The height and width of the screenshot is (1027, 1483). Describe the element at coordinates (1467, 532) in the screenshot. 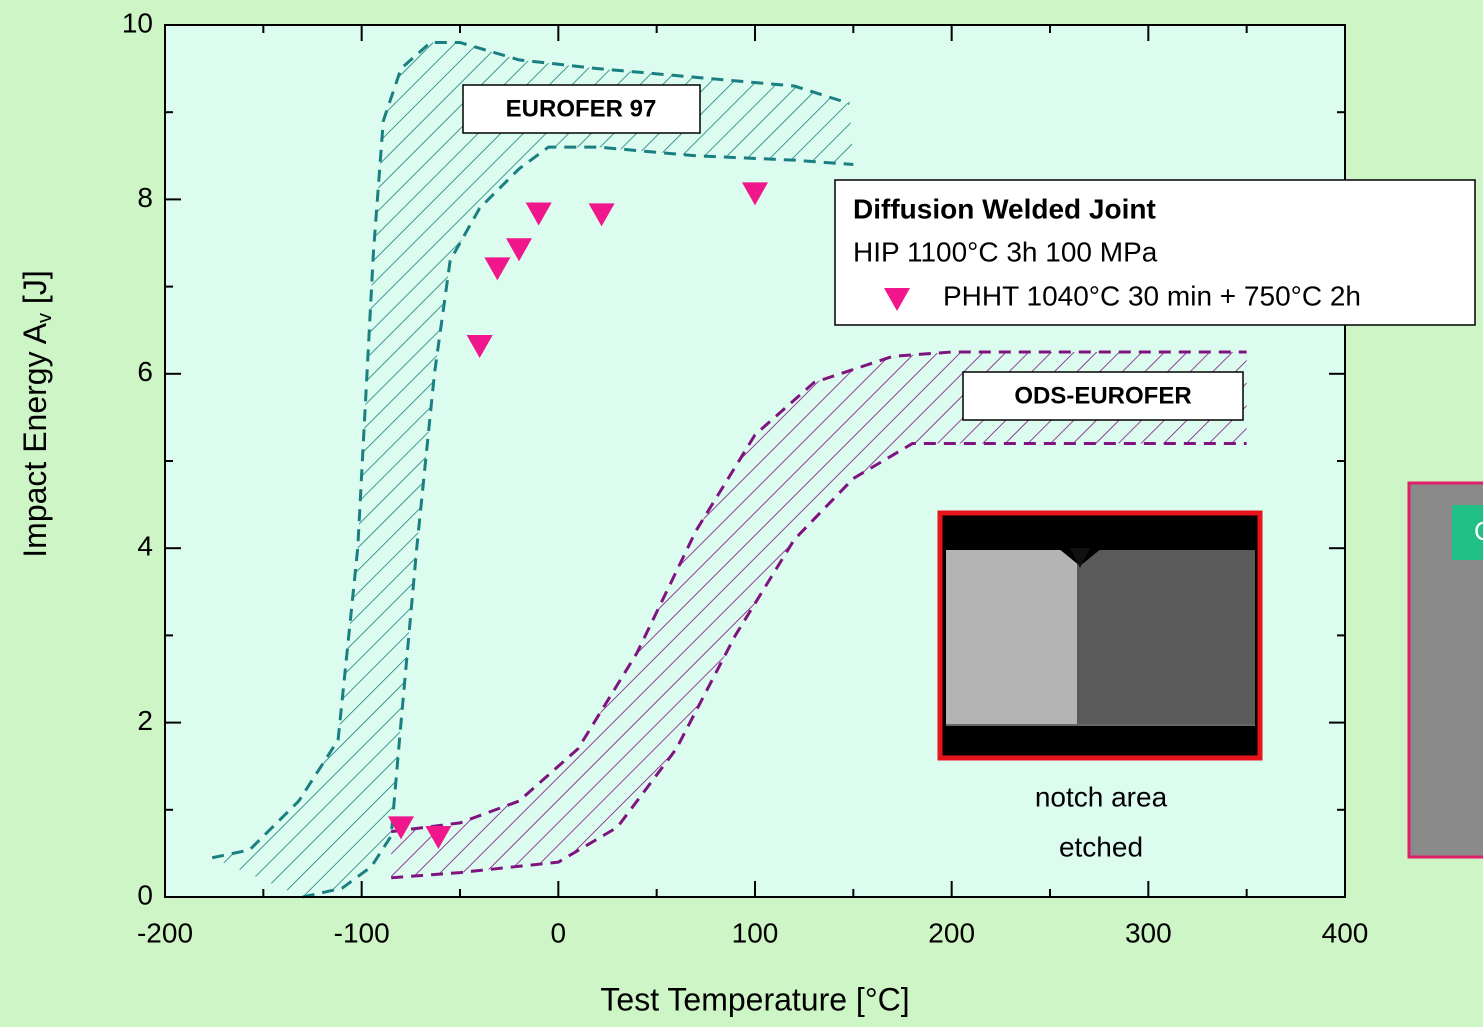

I see `side-image-tag` at that location.